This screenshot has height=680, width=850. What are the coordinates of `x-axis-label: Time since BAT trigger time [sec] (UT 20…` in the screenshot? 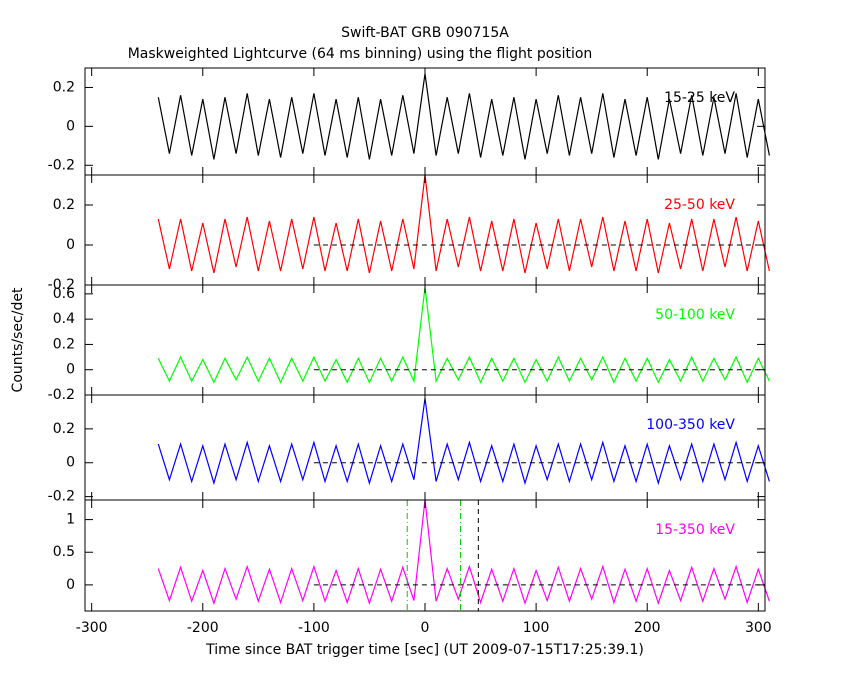 It's located at (424, 650).